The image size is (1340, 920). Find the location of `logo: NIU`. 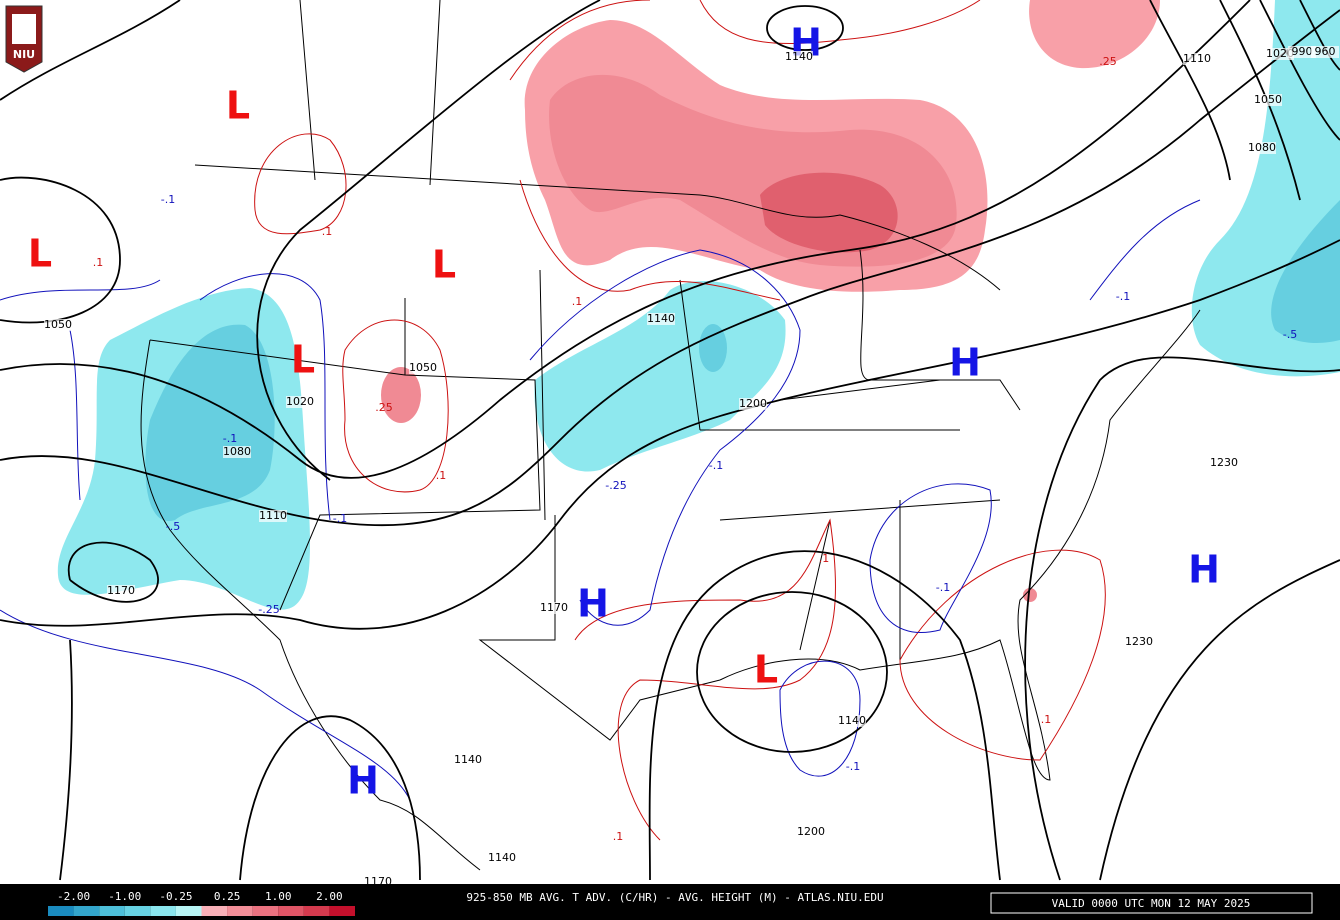

logo: NIU is located at coordinates (24, 39).